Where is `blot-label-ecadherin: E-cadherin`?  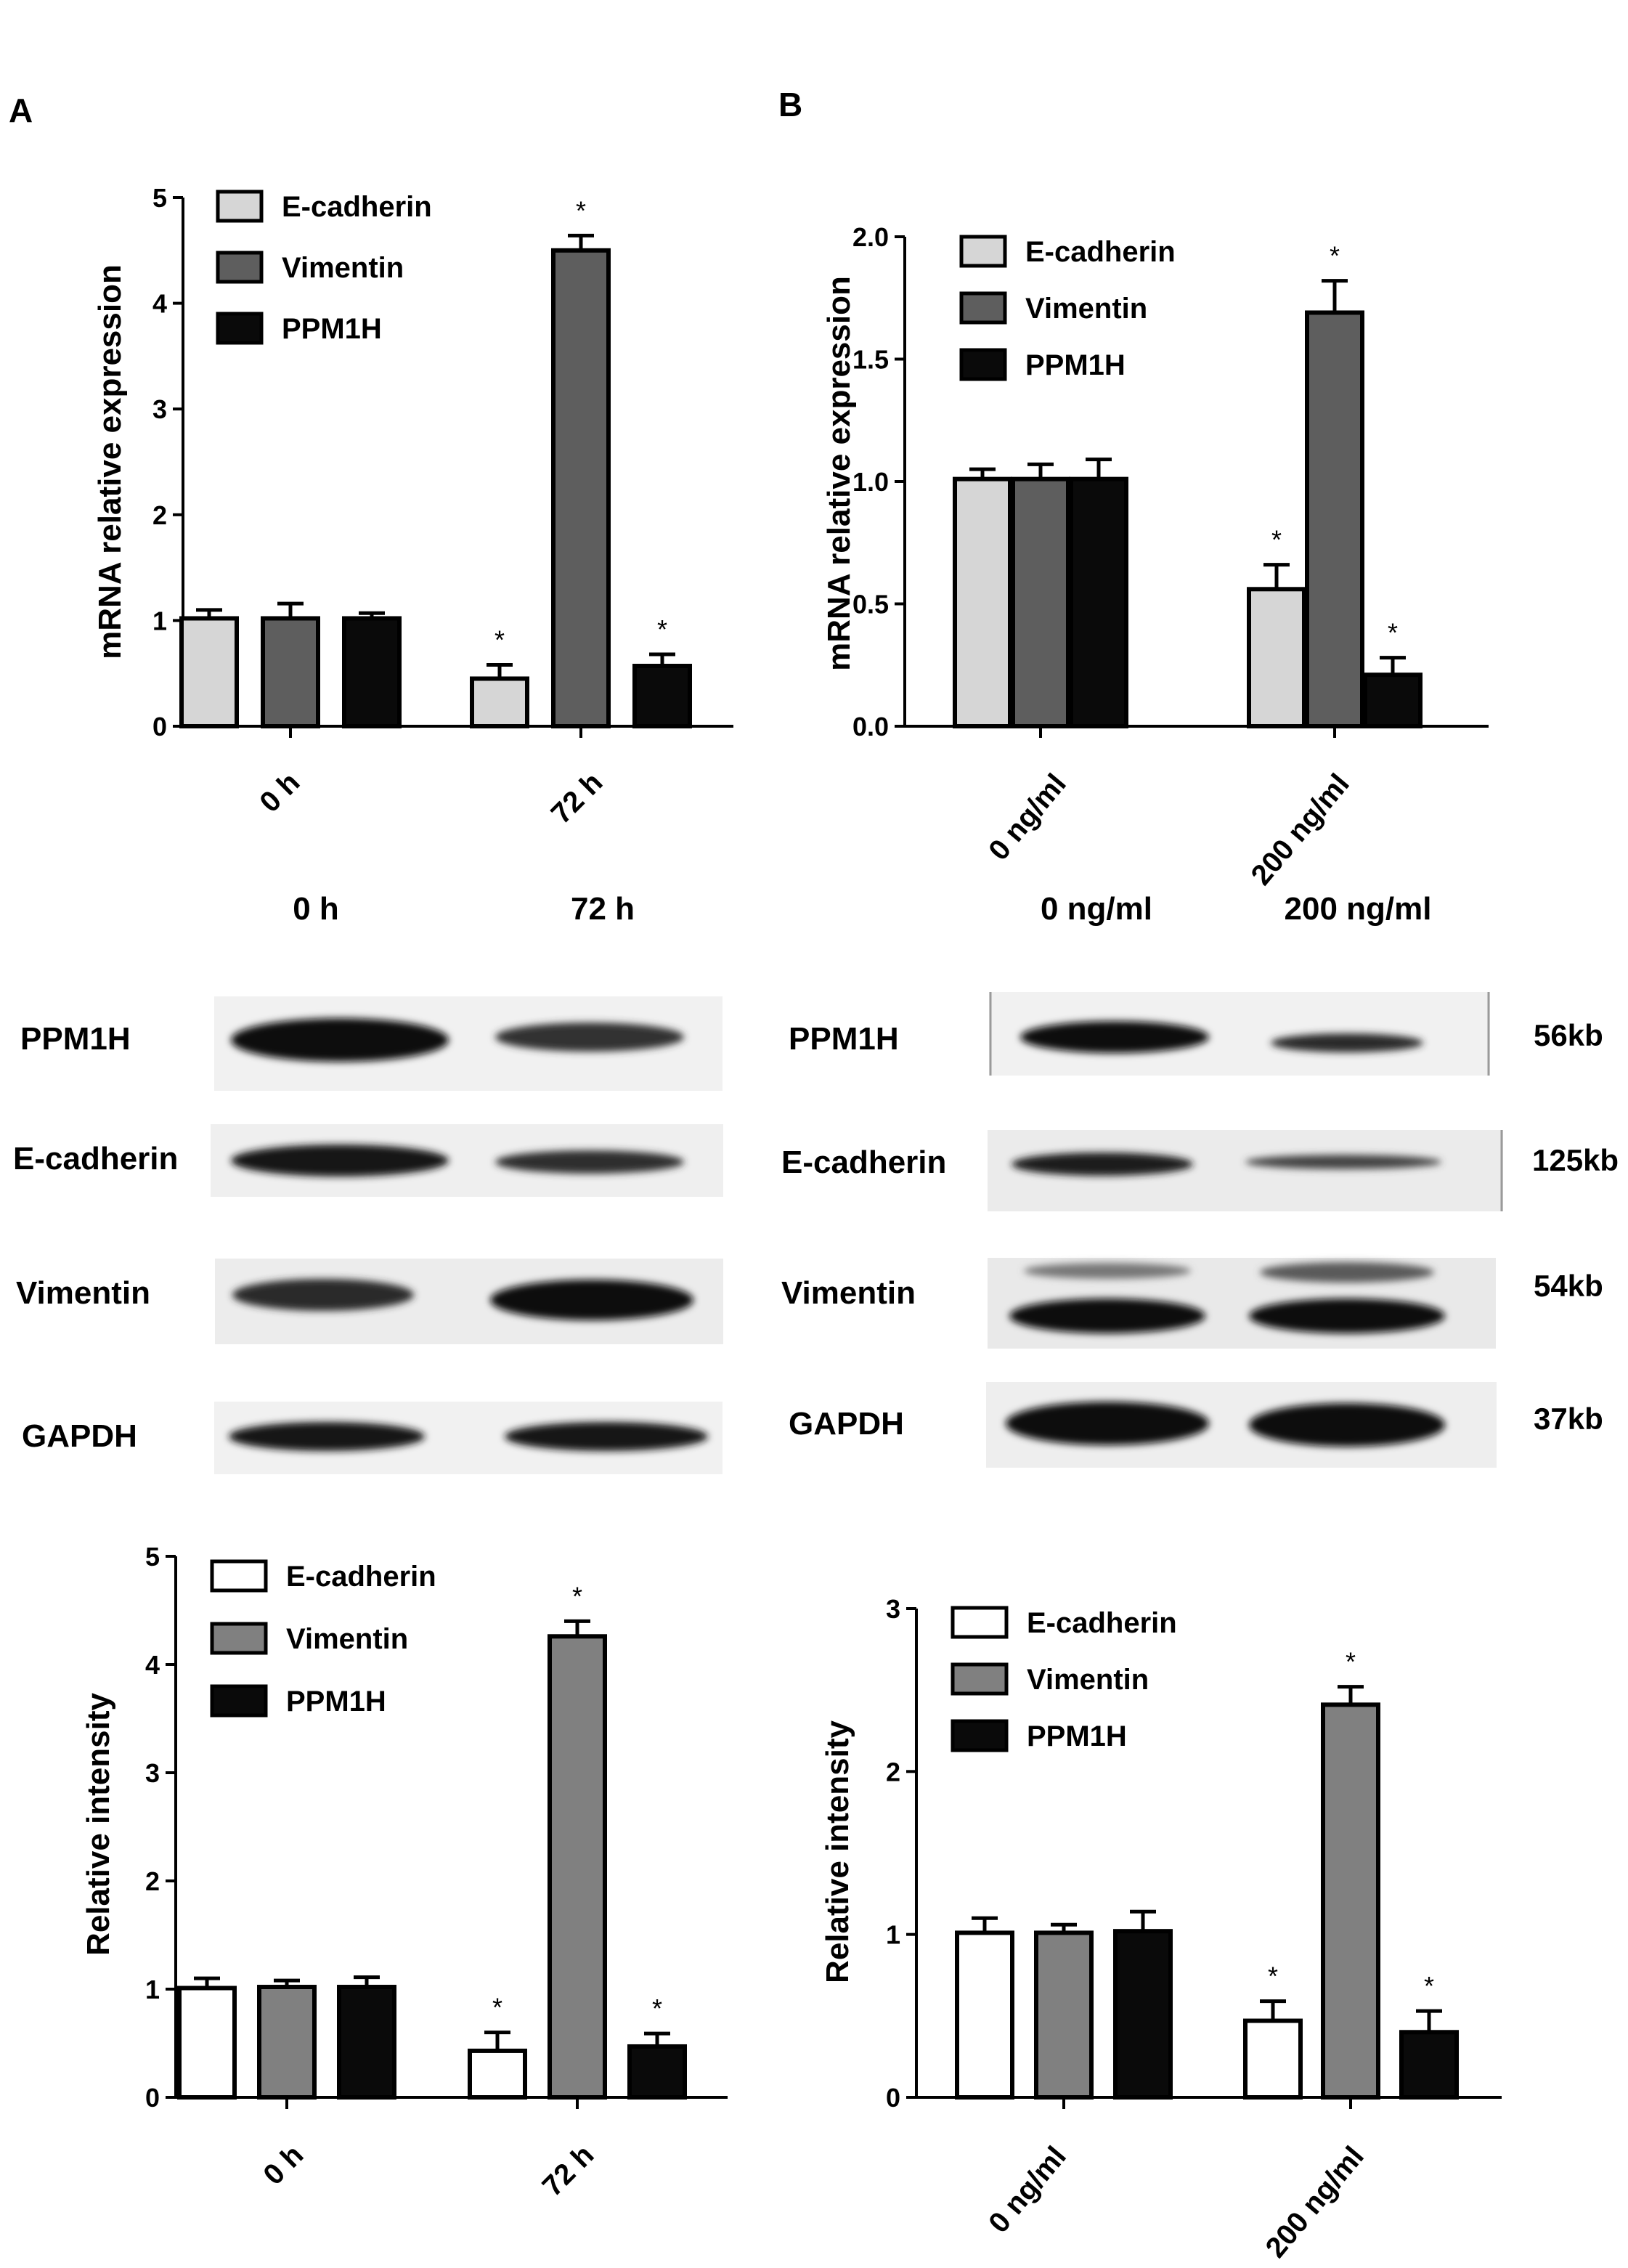
blot-label-ecadherin: E-cadherin is located at coordinates (95, 1158).